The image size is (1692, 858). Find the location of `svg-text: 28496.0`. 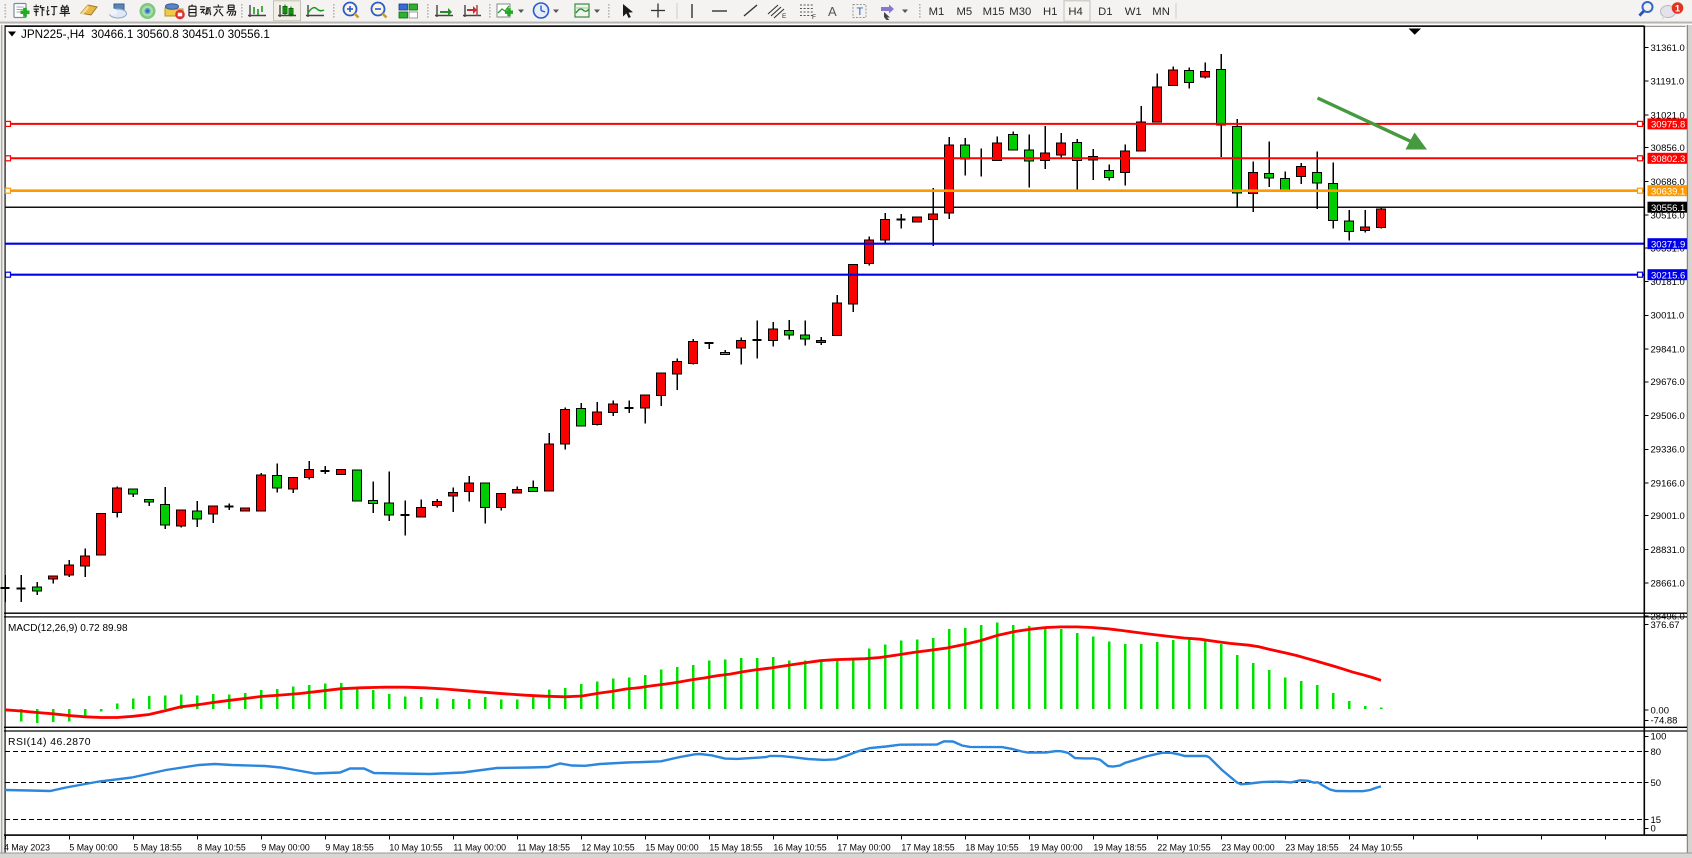

svg-text: 28496.0 is located at coordinates (1668, 616).